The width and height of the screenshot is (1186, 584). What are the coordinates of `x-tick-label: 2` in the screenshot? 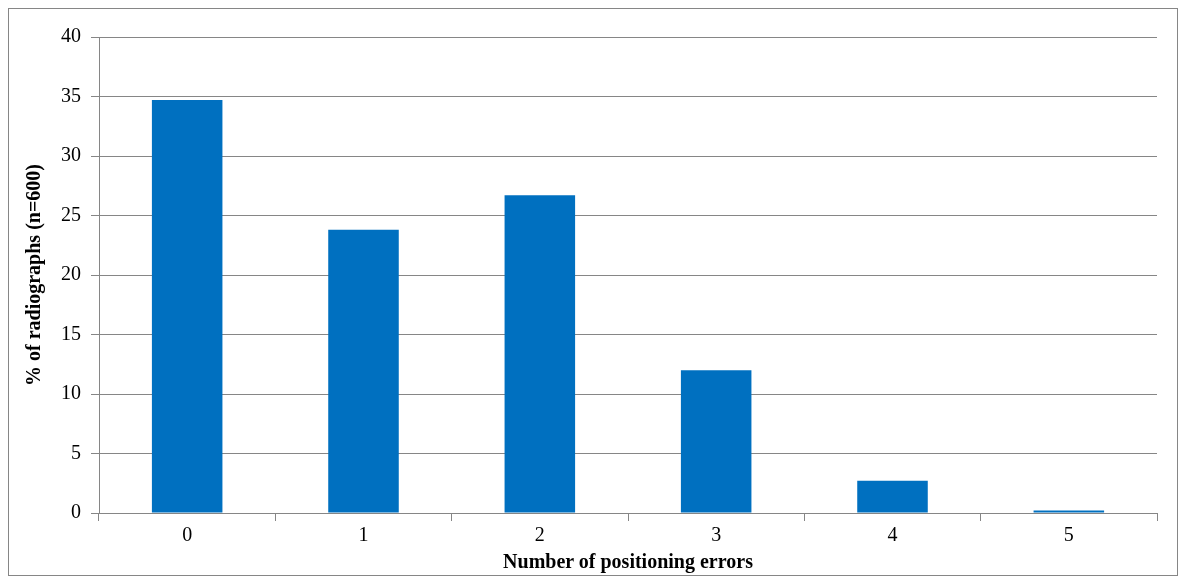 It's located at (539, 534).